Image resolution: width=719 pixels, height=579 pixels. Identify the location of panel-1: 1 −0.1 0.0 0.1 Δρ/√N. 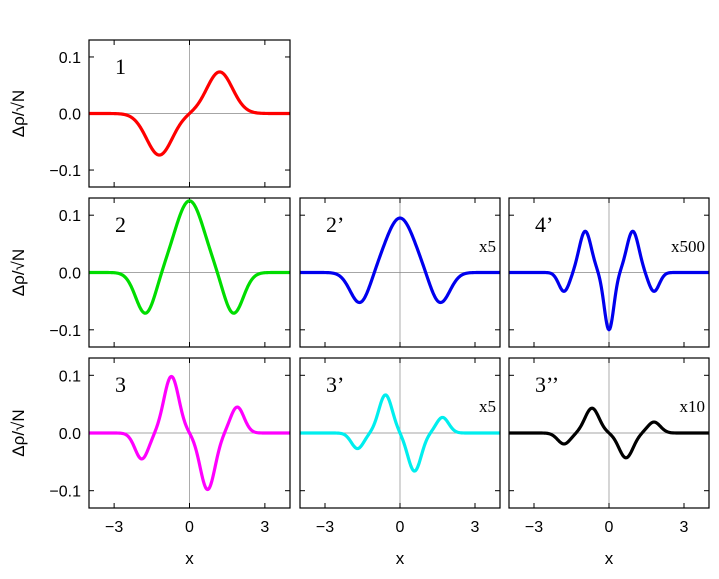
(150, 113).